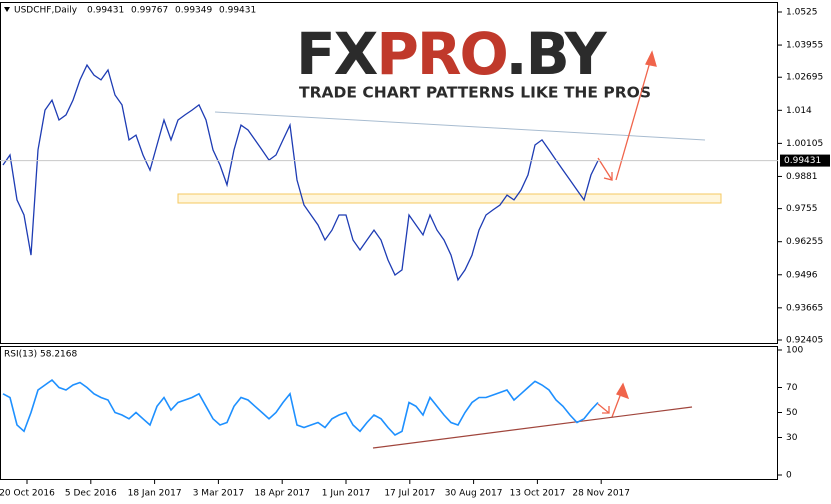 The width and height of the screenshot is (831, 504). I want to click on y-tick-label: 1.014, so click(799, 111).